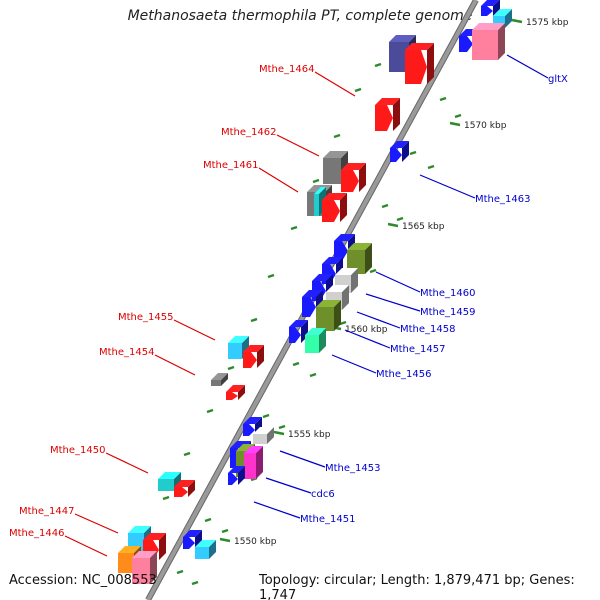 Image resolution: width=600 pixels, height=600 pixels. What do you see at coordinates (328, 519) in the screenshot?
I see `gene-label: Mthe_1451` at bounding box center [328, 519].